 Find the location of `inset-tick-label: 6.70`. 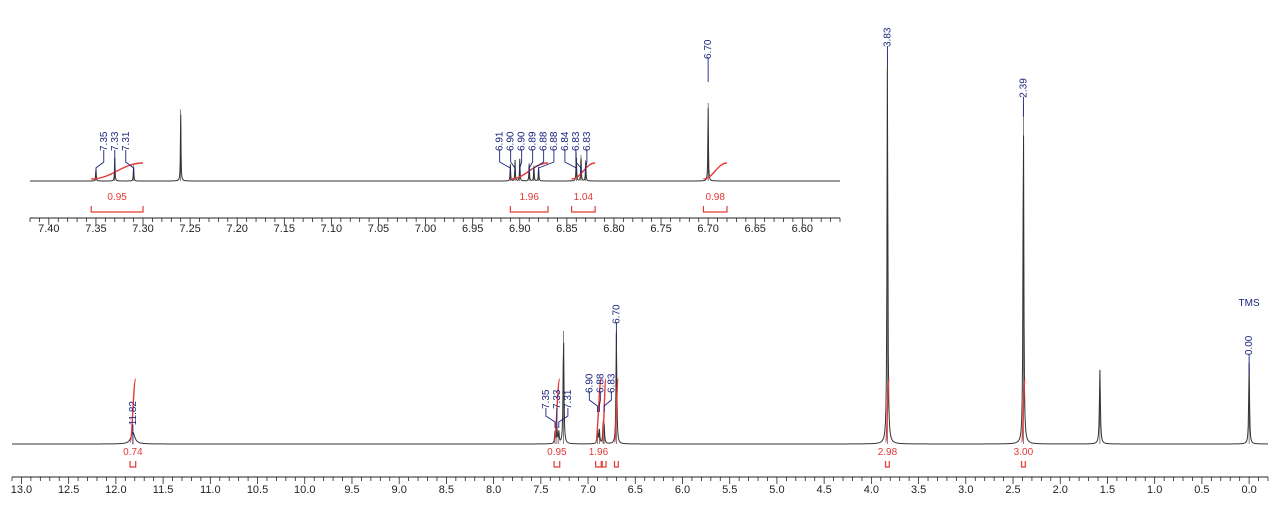

inset-tick-label: 6.70 is located at coordinates (707, 229).